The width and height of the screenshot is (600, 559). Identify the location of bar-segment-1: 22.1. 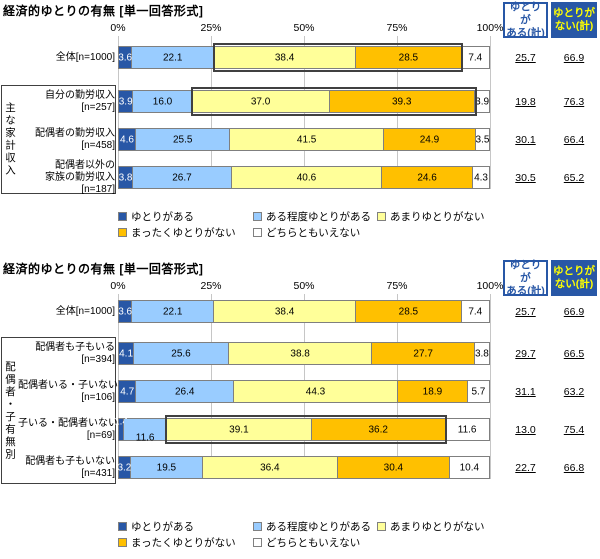
(173, 311).